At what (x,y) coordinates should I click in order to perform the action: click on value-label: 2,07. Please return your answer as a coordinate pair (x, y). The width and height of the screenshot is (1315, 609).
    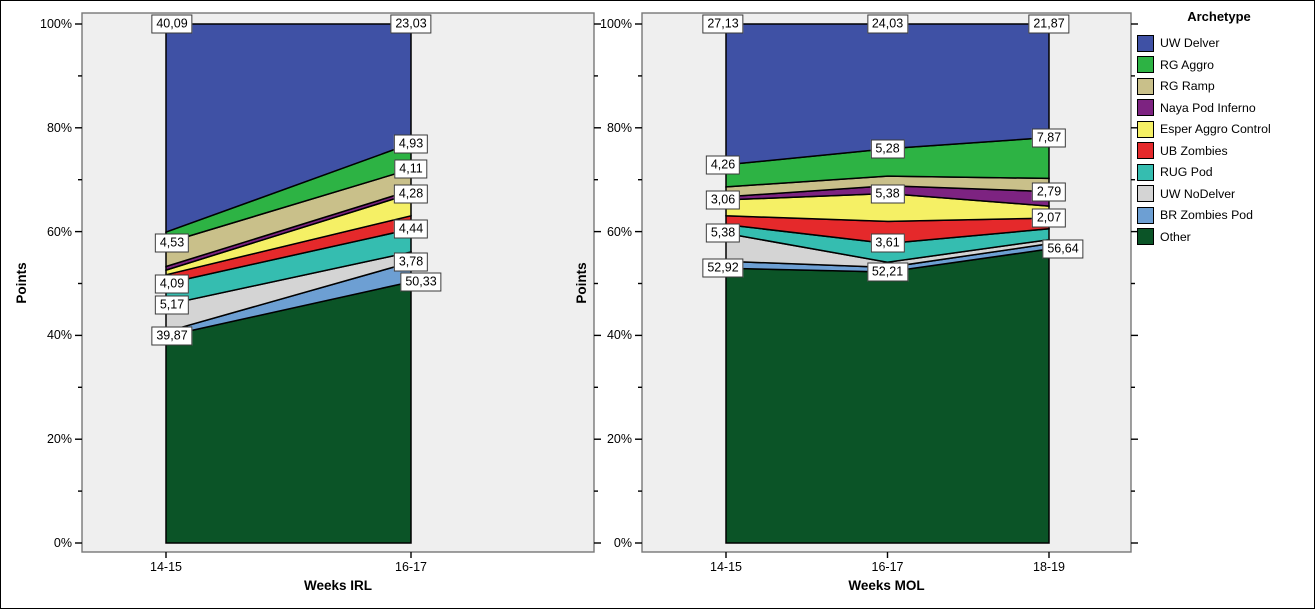
    Looking at the image, I should click on (1049, 218).